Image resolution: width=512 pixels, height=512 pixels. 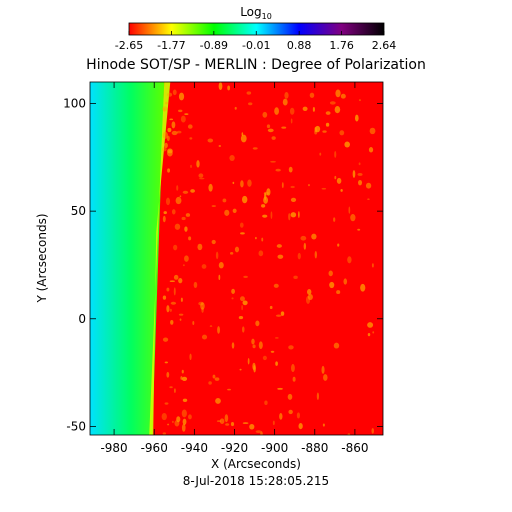 I want to click on x-tick-label: -960, so click(x=154, y=448).